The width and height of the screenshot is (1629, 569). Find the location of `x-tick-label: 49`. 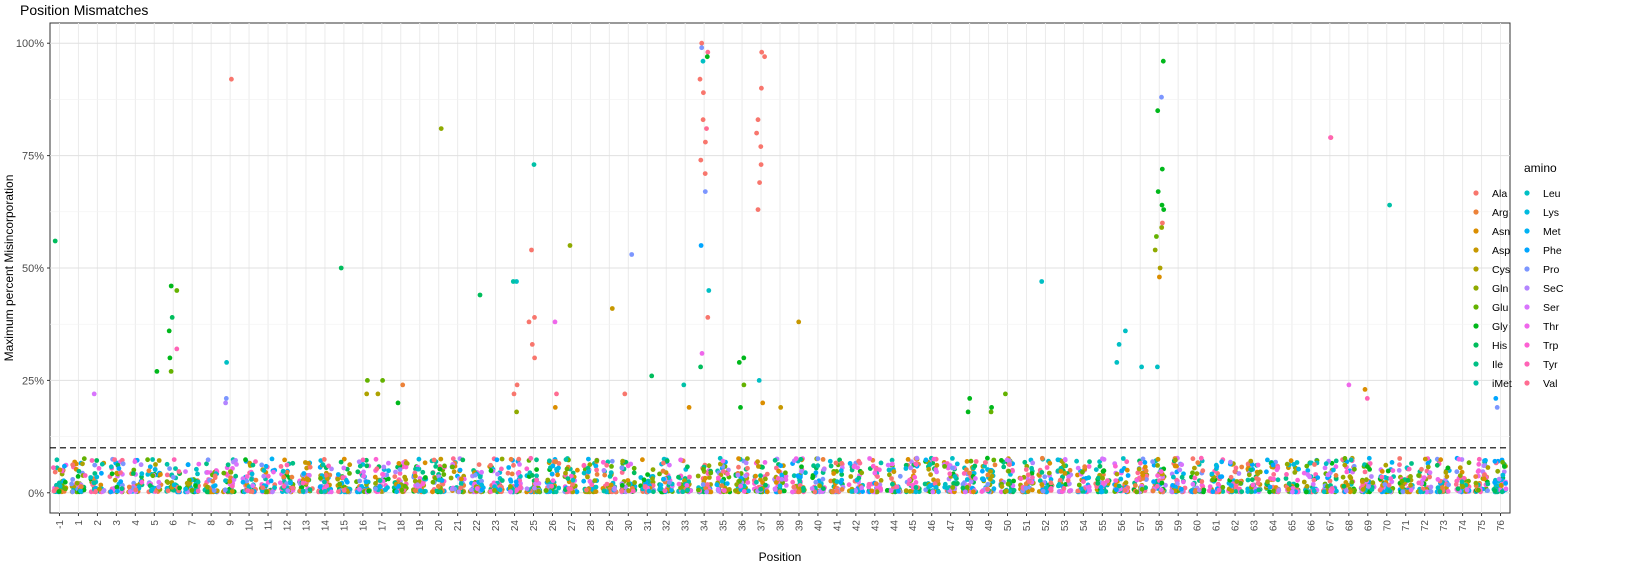

x-tick-label: 49 is located at coordinates (989, 526).